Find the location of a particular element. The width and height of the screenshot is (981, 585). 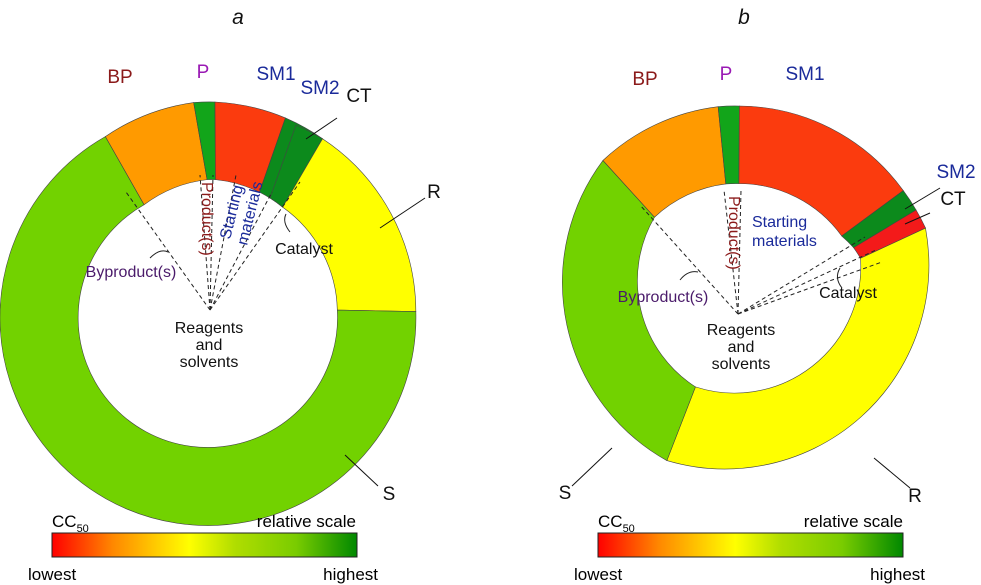

label-b-and: and is located at coordinates (741, 347).